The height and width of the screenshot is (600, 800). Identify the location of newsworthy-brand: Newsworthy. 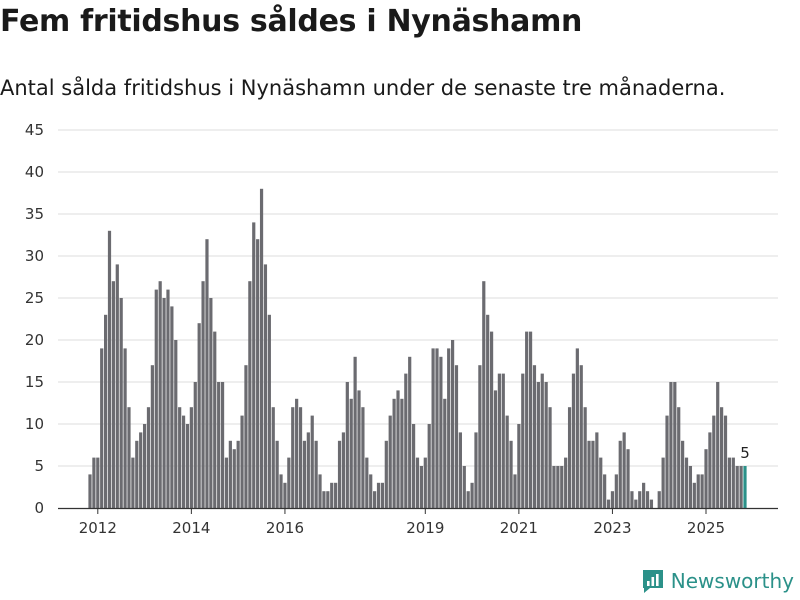
(717, 581).